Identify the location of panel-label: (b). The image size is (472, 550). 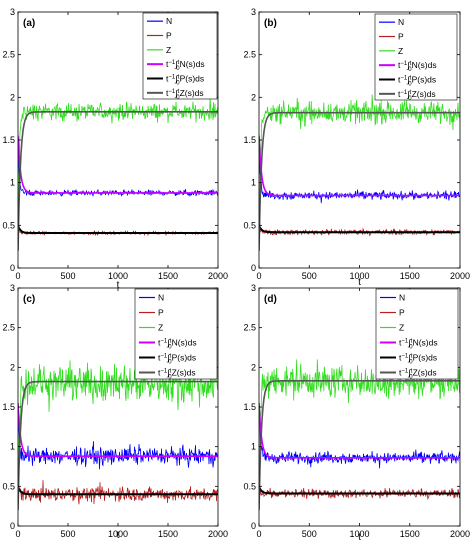
(270, 23).